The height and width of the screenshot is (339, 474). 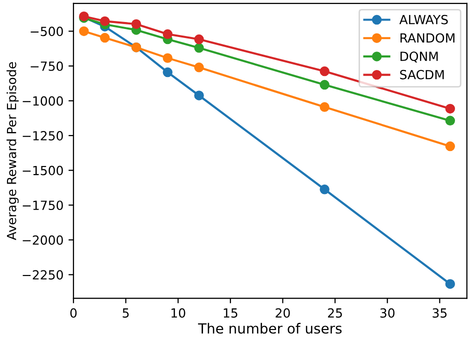 I want to click on x-tick-label: 10, so click(x=179, y=313).